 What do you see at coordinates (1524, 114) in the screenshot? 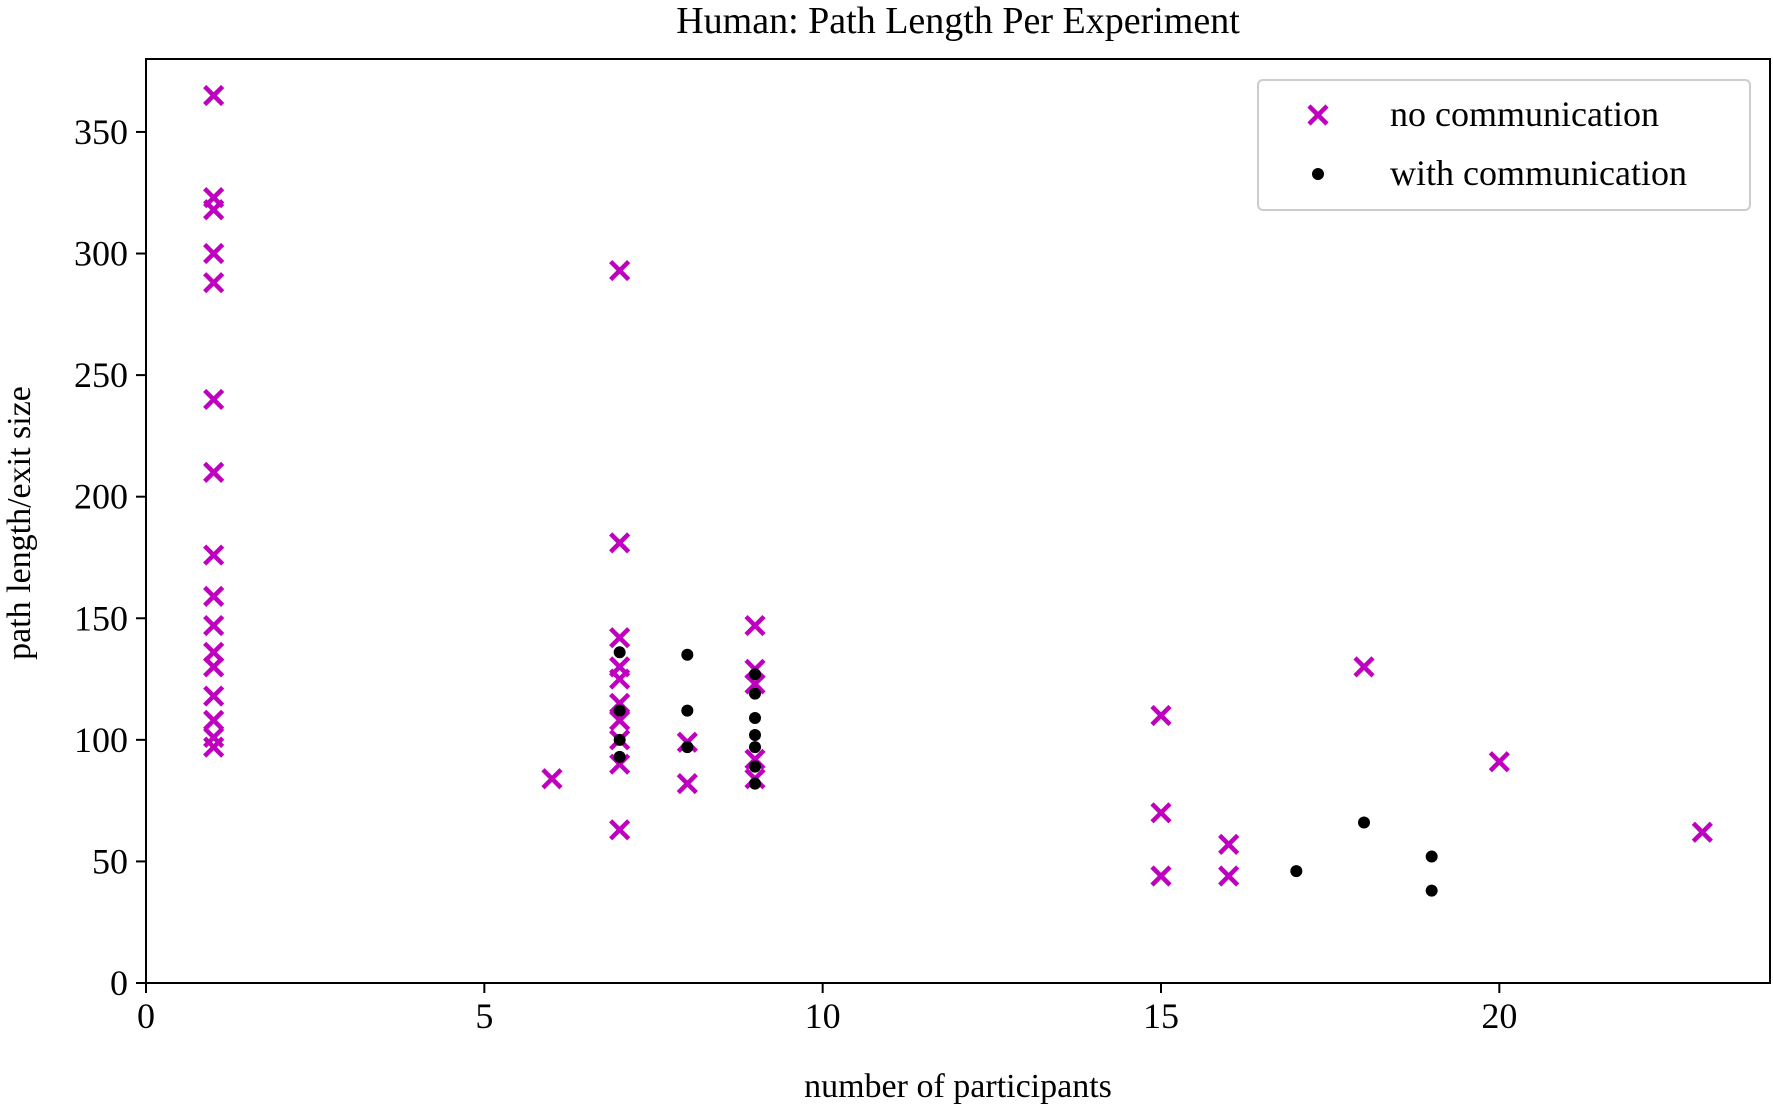
I see `legend-label-no-communication: no communication` at bounding box center [1524, 114].